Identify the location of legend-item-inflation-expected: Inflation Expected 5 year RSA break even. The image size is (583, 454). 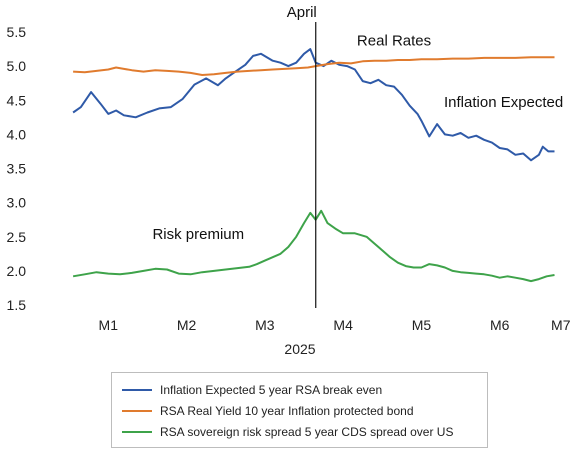
(304, 389).